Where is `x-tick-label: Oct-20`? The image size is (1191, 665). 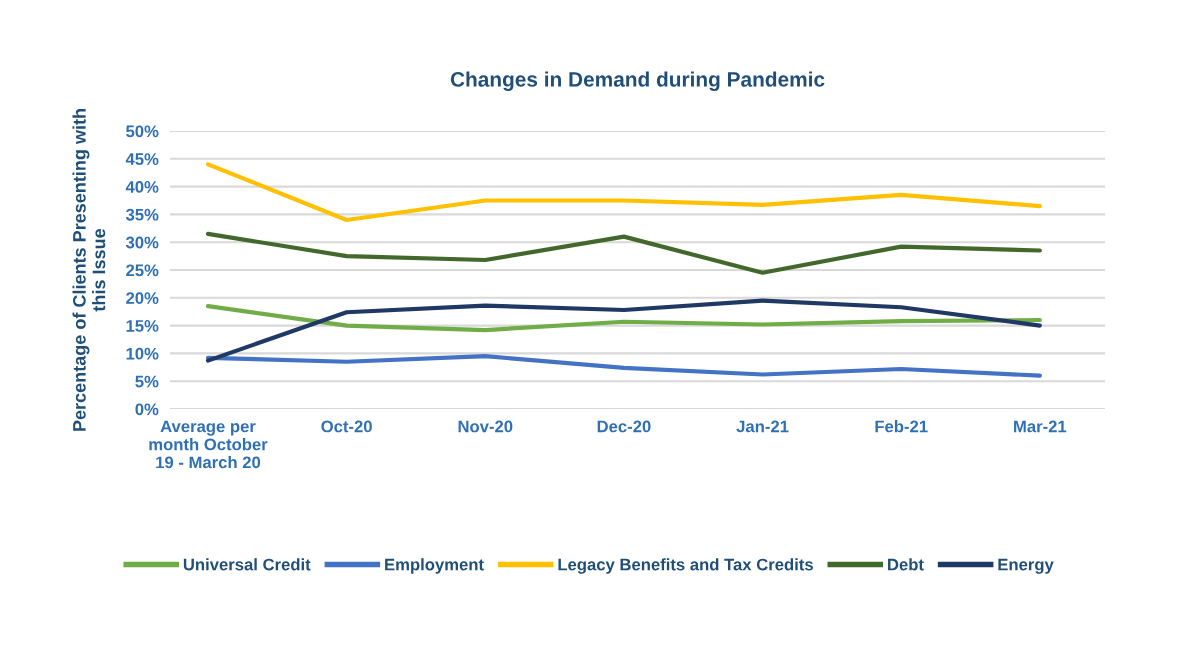 x-tick-label: Oct-20 is located at coordinates (346, 426).